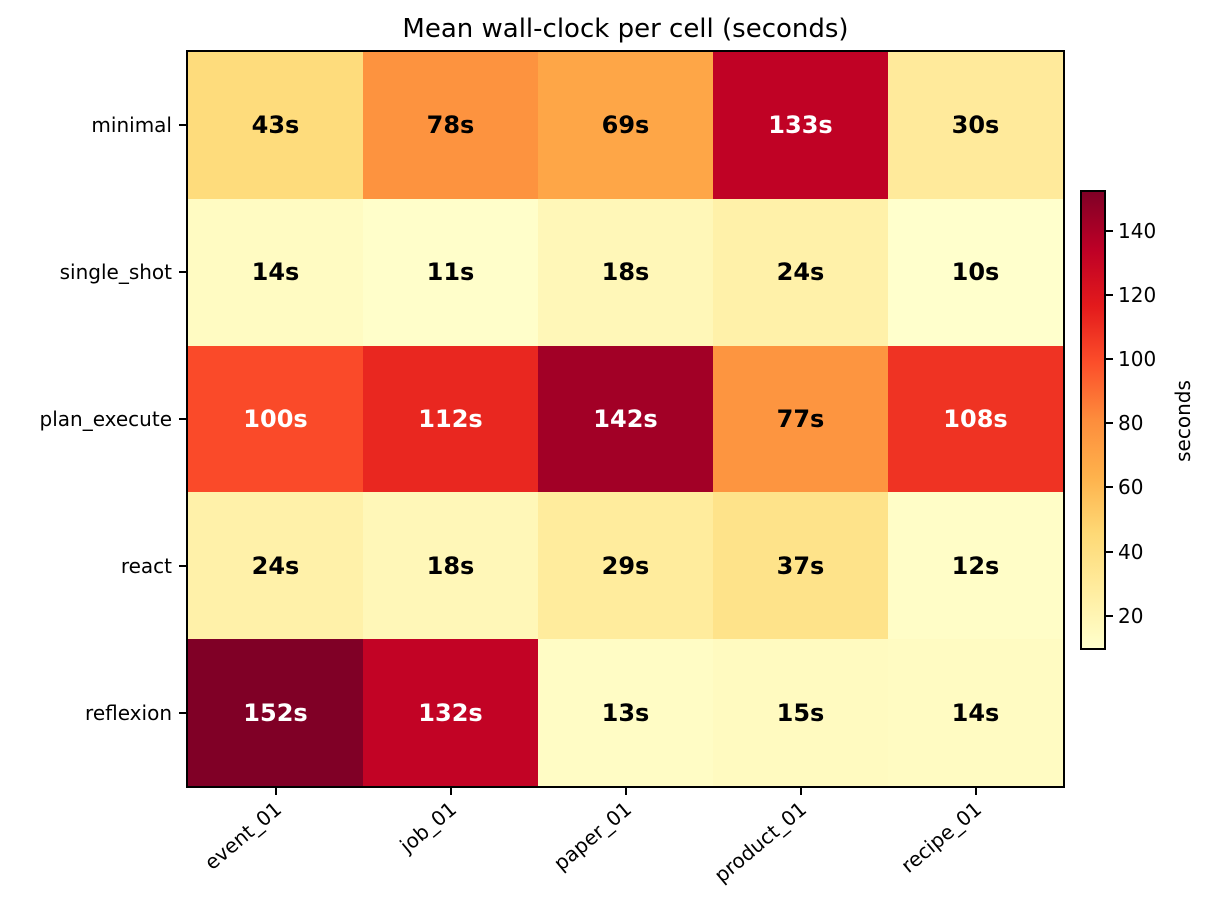 The height and width of the screenshot is (916, 1215). What do you see at coordinates (940, 837) in the screenshot?
I see `x-tick-label-recipe_01: recipe_01` at bounding box center [940, 837].